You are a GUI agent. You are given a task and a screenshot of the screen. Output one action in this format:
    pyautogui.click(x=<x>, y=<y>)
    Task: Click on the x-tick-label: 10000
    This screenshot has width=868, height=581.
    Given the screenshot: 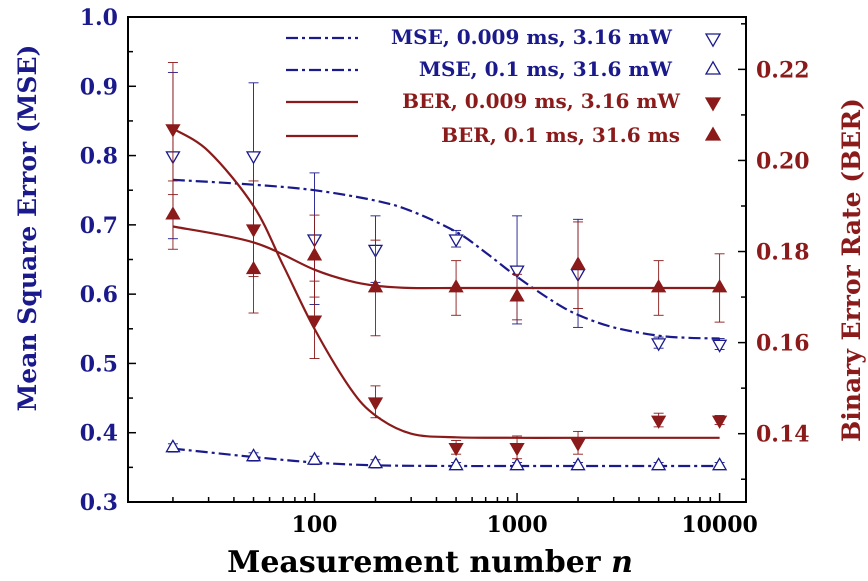 What is the action you would take?
    pyautogui.click(x=719, y=525)
    